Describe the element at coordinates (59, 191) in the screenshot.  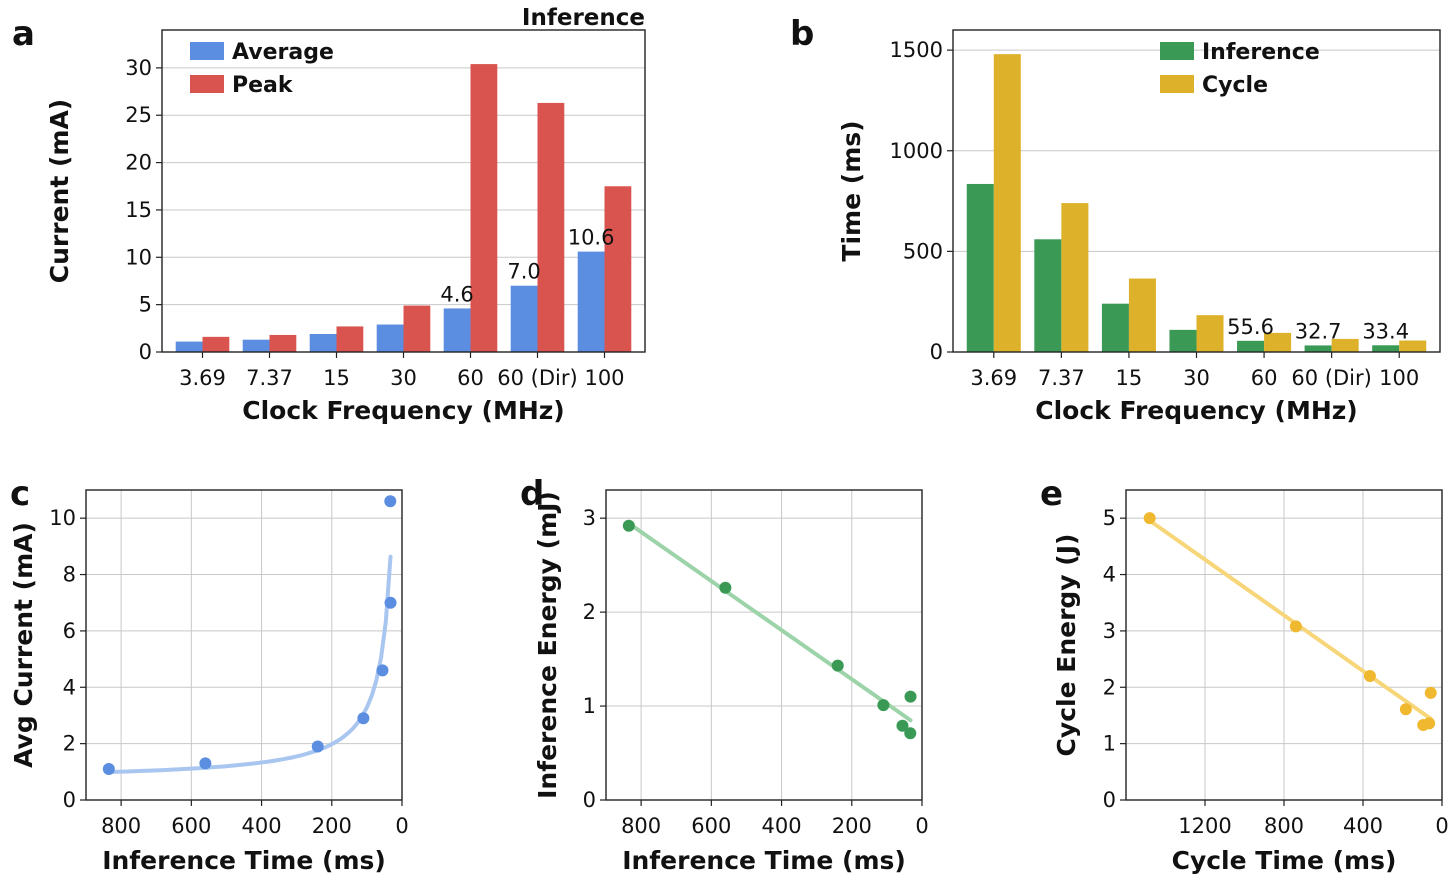
I see `y-axis-label: Current (mA)` at that location.